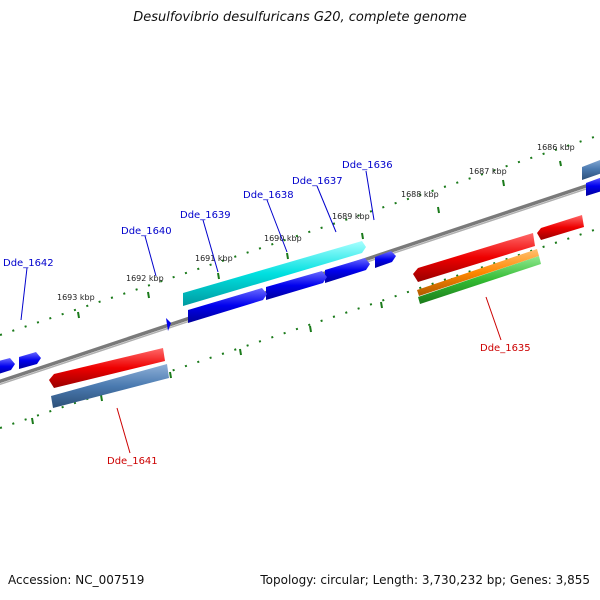 The height and width of the screenshot is (600, 600). What do you see at coordinates (317, 181) in the screenshot?
I see `gene-label-dde-1637: Dde_1637` at bounding box center [317, 181].